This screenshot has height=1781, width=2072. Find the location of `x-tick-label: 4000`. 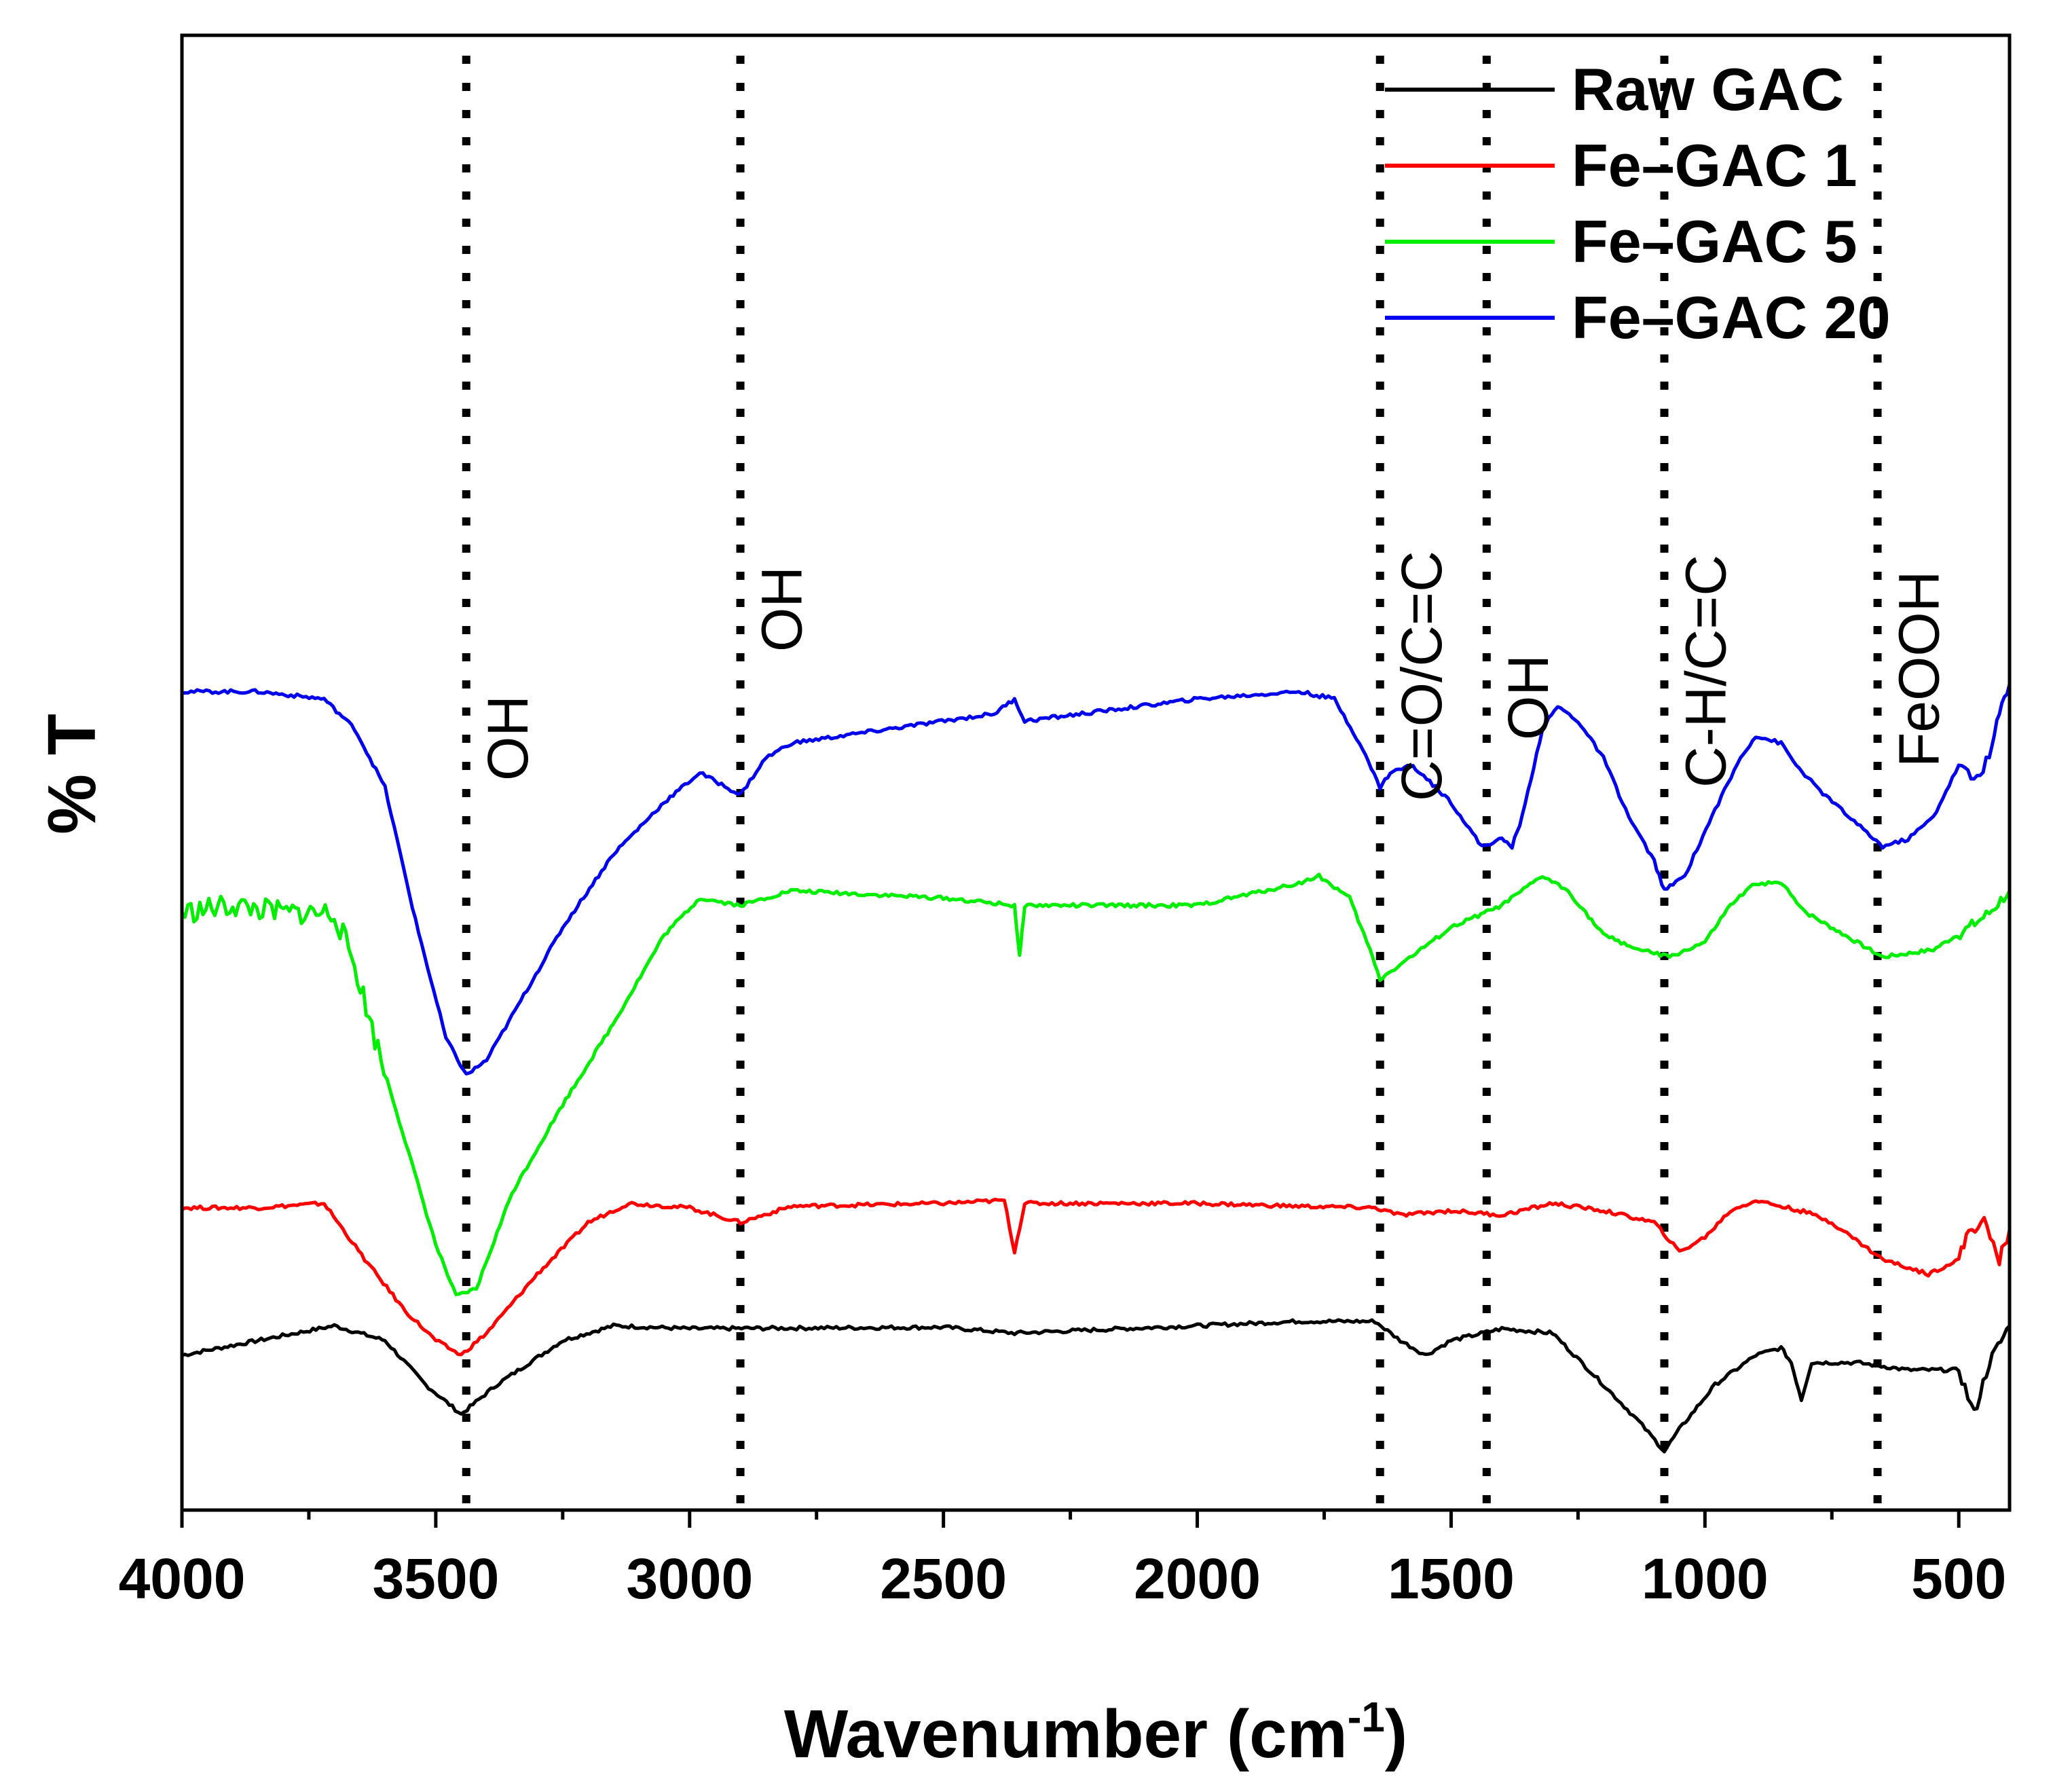

x-tick-label: 4000 is located at coordinates (182, 1579).